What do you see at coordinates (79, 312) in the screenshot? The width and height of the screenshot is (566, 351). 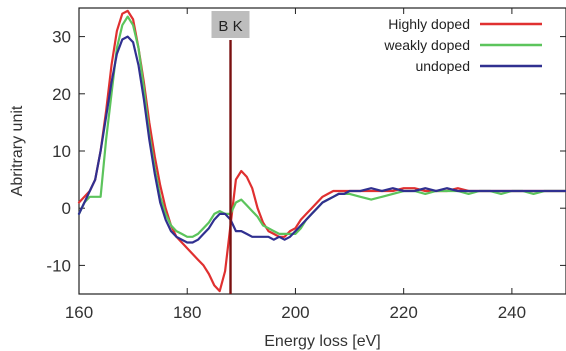 I see `x-tick-label: 160` at bounding box center [79, 312].